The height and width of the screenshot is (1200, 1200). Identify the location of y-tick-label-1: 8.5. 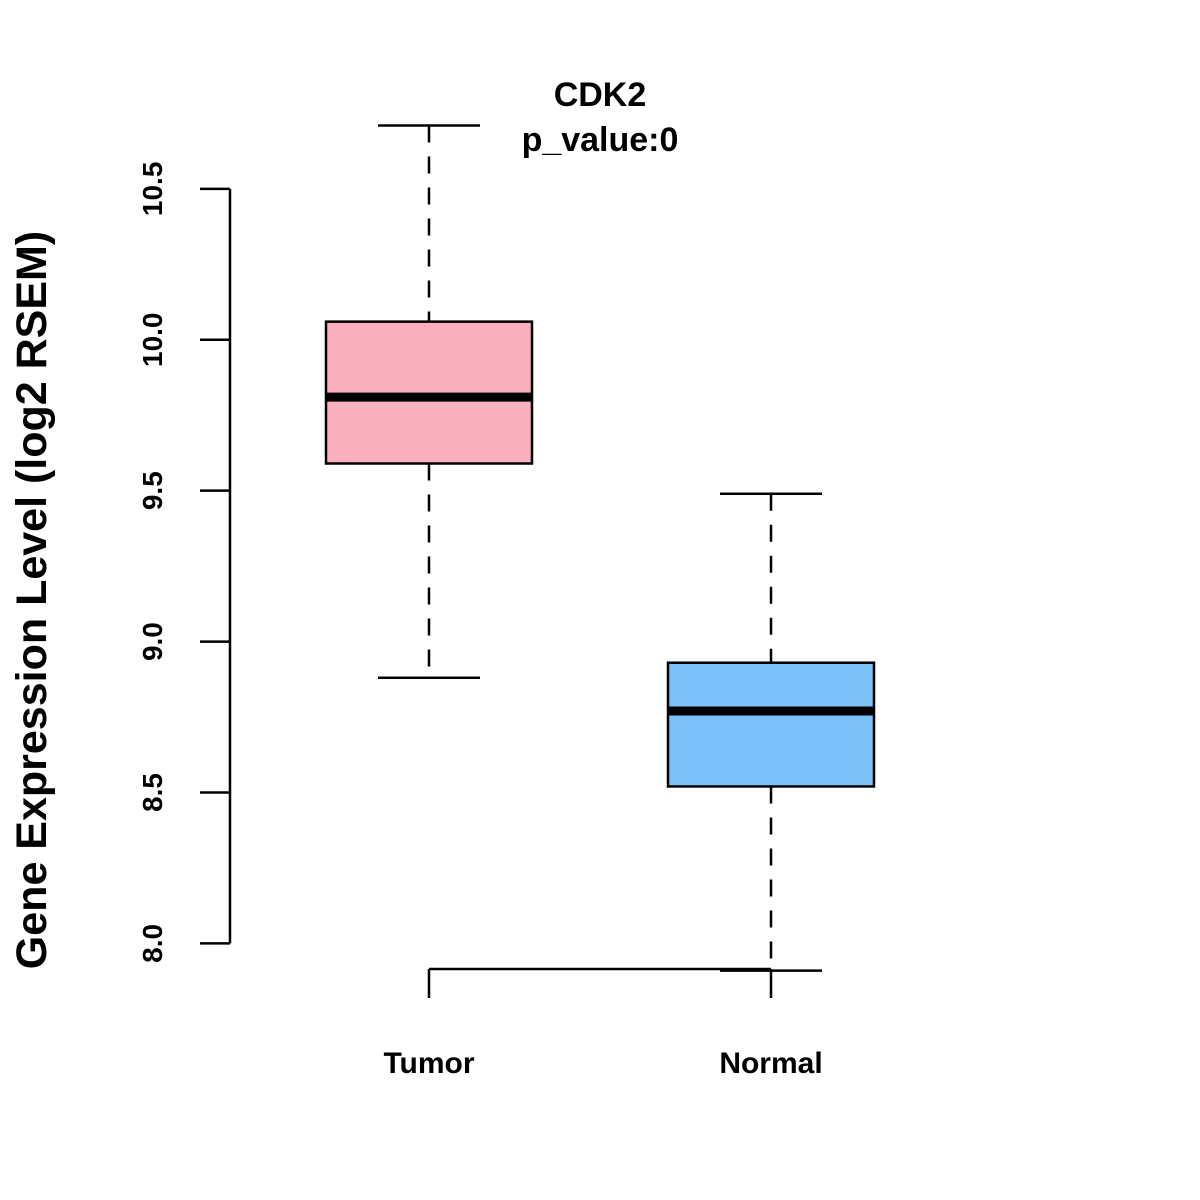
(152, 792).